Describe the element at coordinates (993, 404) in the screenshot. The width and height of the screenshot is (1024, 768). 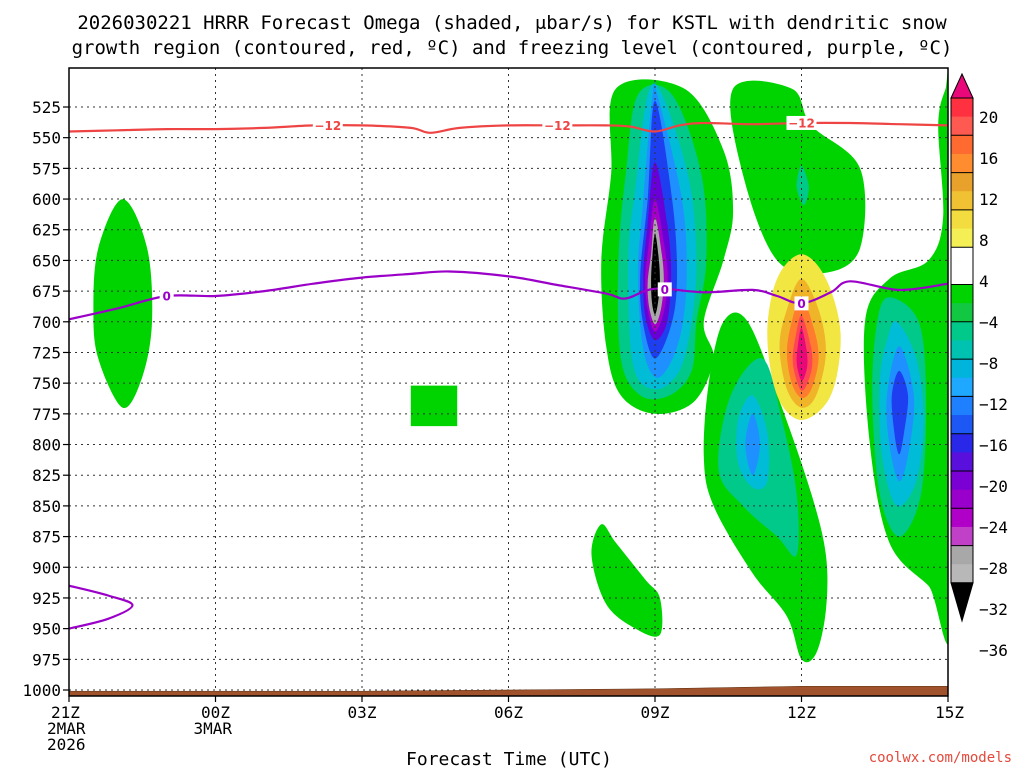
I see `colorbar-label-7: −12` at that location.